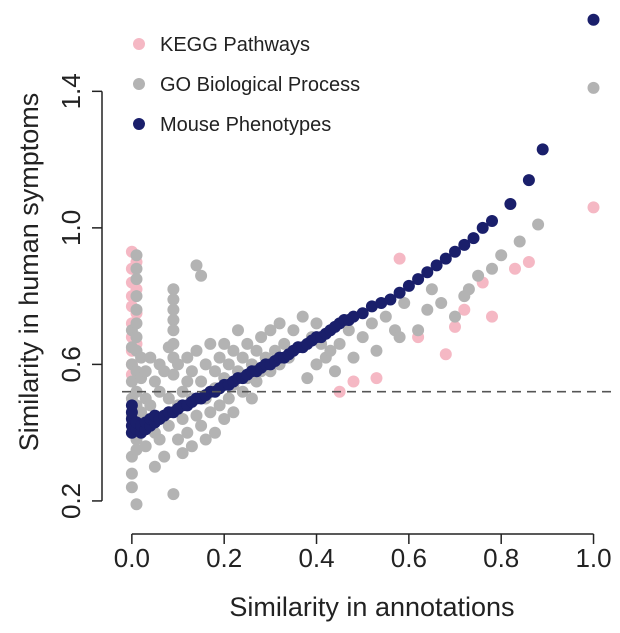 This screenshot has height=633, width=620. What do you see at coordinates (245, 125) in the screenshot?
I see `legend-label-mouse: Mouse Phenotypes` at bounding box center [245, 125].